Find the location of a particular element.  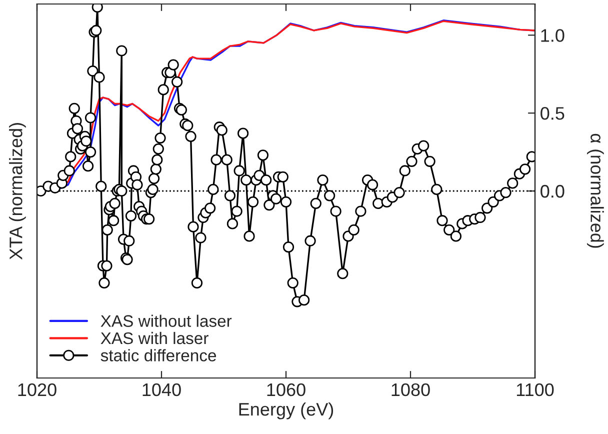

y2-tick-label: 0.0 is located at coordinates (552, 191).